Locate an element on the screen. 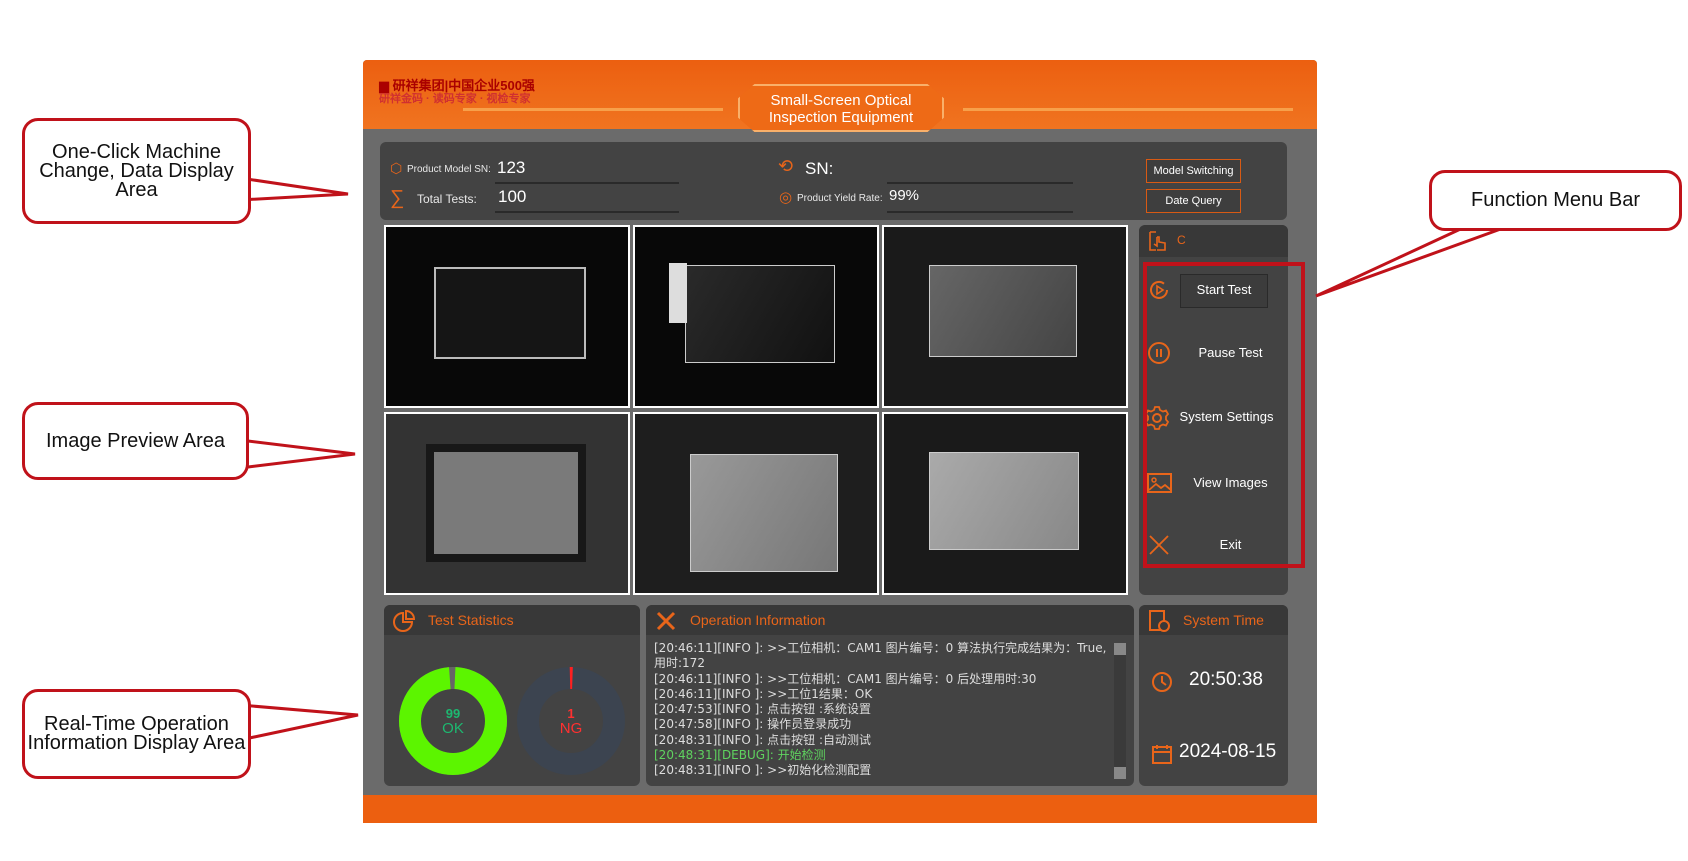 The height and width of the screenshot is (861, 1688). panel-header: Test Statistics is located at coordinates (512, 620).